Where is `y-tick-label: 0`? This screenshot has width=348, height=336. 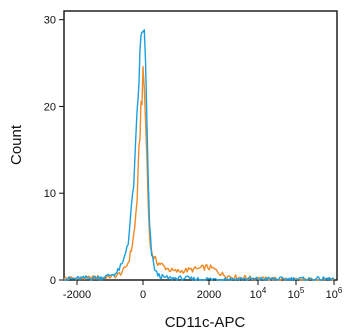 y-tick-label: 0 is located at coordinates (53, 281).